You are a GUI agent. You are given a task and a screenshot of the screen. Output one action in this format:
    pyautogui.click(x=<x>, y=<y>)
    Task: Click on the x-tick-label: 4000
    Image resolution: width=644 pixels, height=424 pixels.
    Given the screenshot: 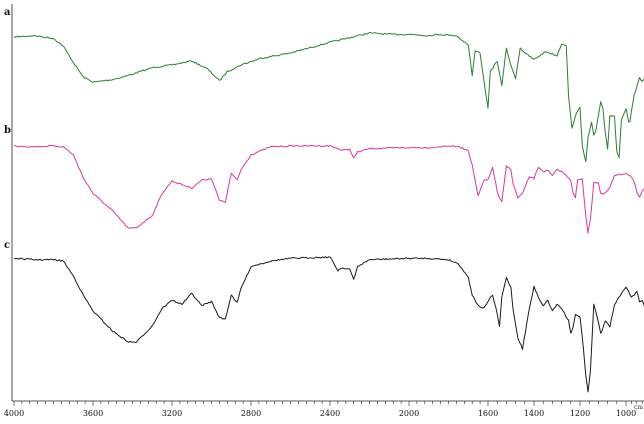 What is the action you would take?
    pyautogui.click(x=14, y=413)
    